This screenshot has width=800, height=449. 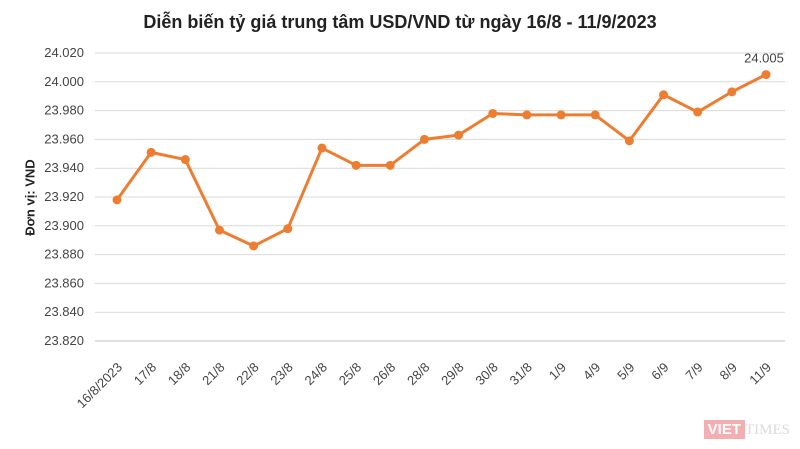 What do you see at coordinates (659, 371) in the screenshot?
I see `x-tick-label: 6/9` at bounding box center [659, 371].